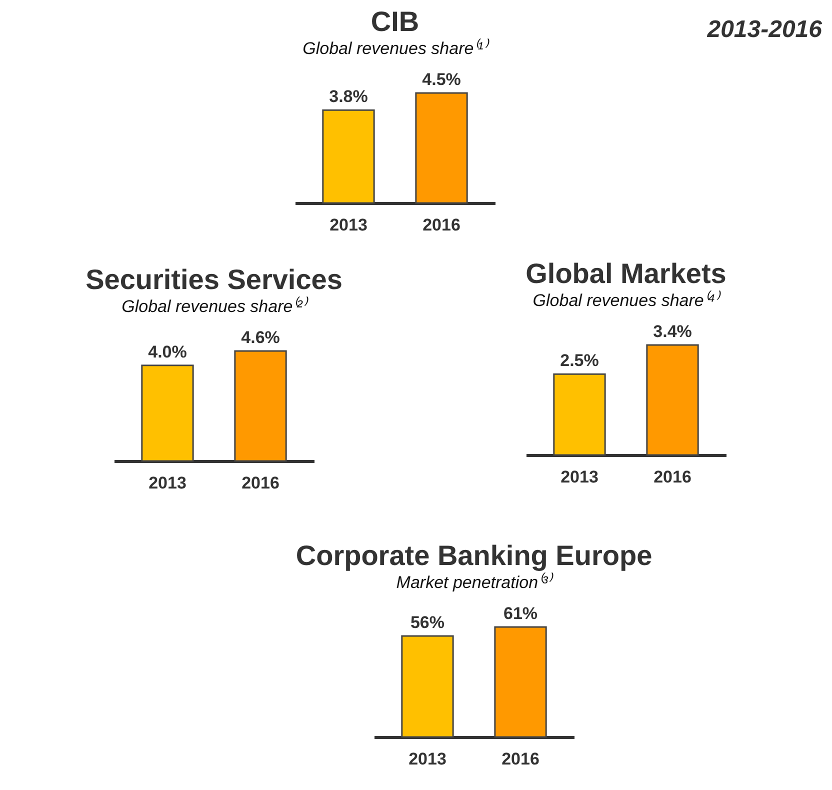 The image size is (832, 790). Describe the element at coordinates (427, 622) in the screenshot. I see `data-label: 56%` at that location.